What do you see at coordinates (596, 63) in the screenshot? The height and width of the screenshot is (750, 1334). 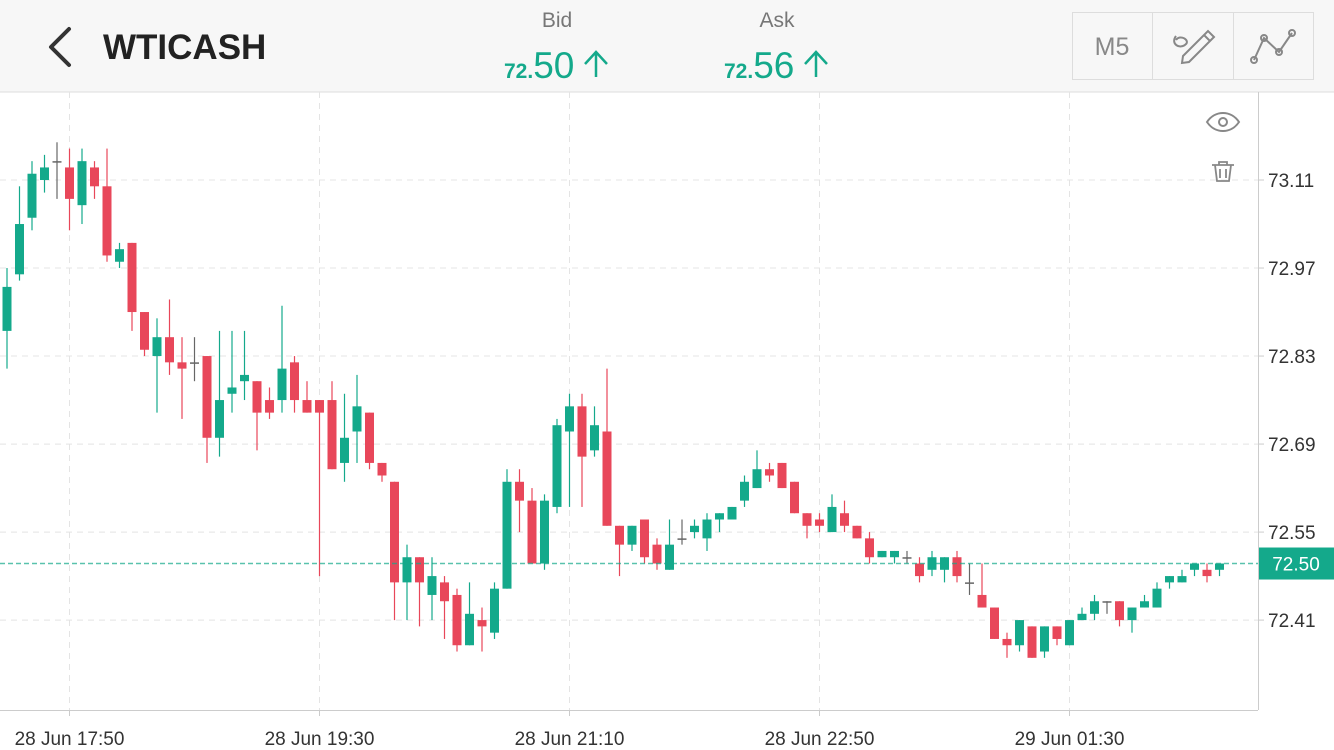 I see `bid-up-arrow` at bounding box center [596, 63].